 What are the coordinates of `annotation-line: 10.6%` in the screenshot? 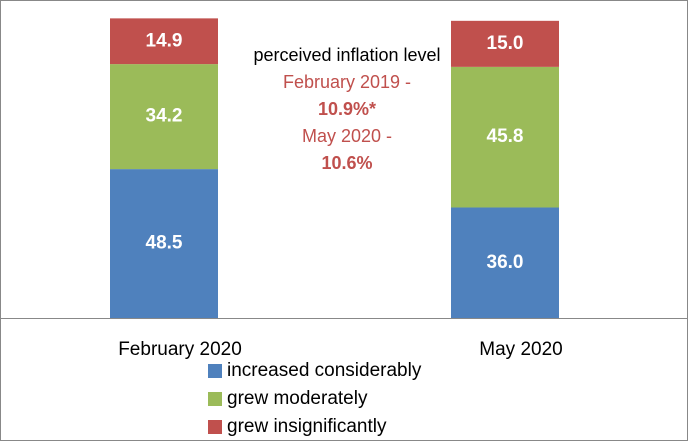 It's located at (347, 163).